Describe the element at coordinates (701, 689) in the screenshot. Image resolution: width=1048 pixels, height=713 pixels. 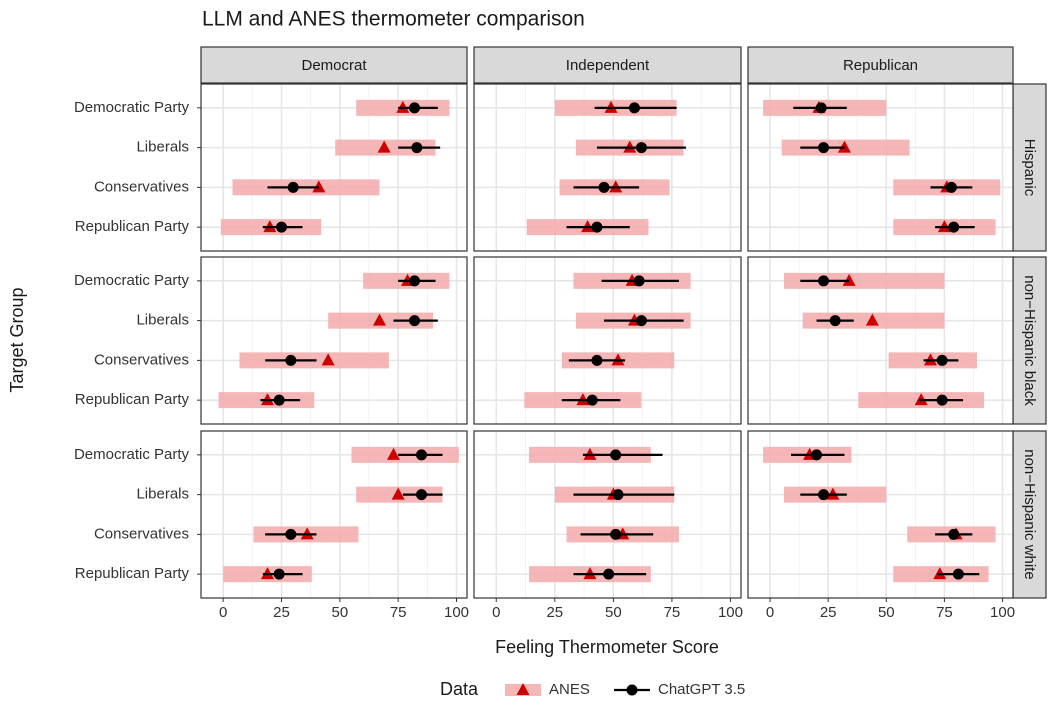
I see `legend-label: ChatGPT 3.5` at that location.